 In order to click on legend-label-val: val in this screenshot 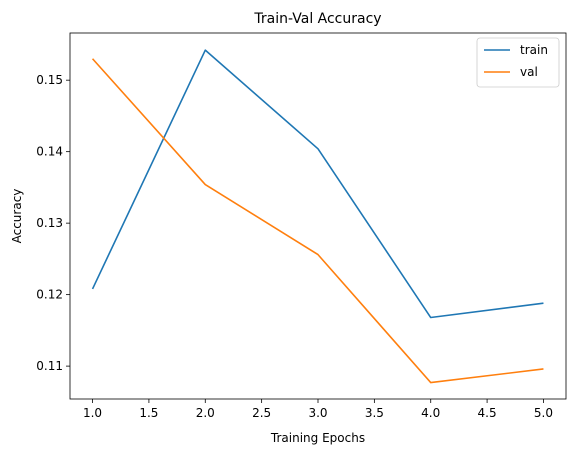, I will do `click(529, 72)`.